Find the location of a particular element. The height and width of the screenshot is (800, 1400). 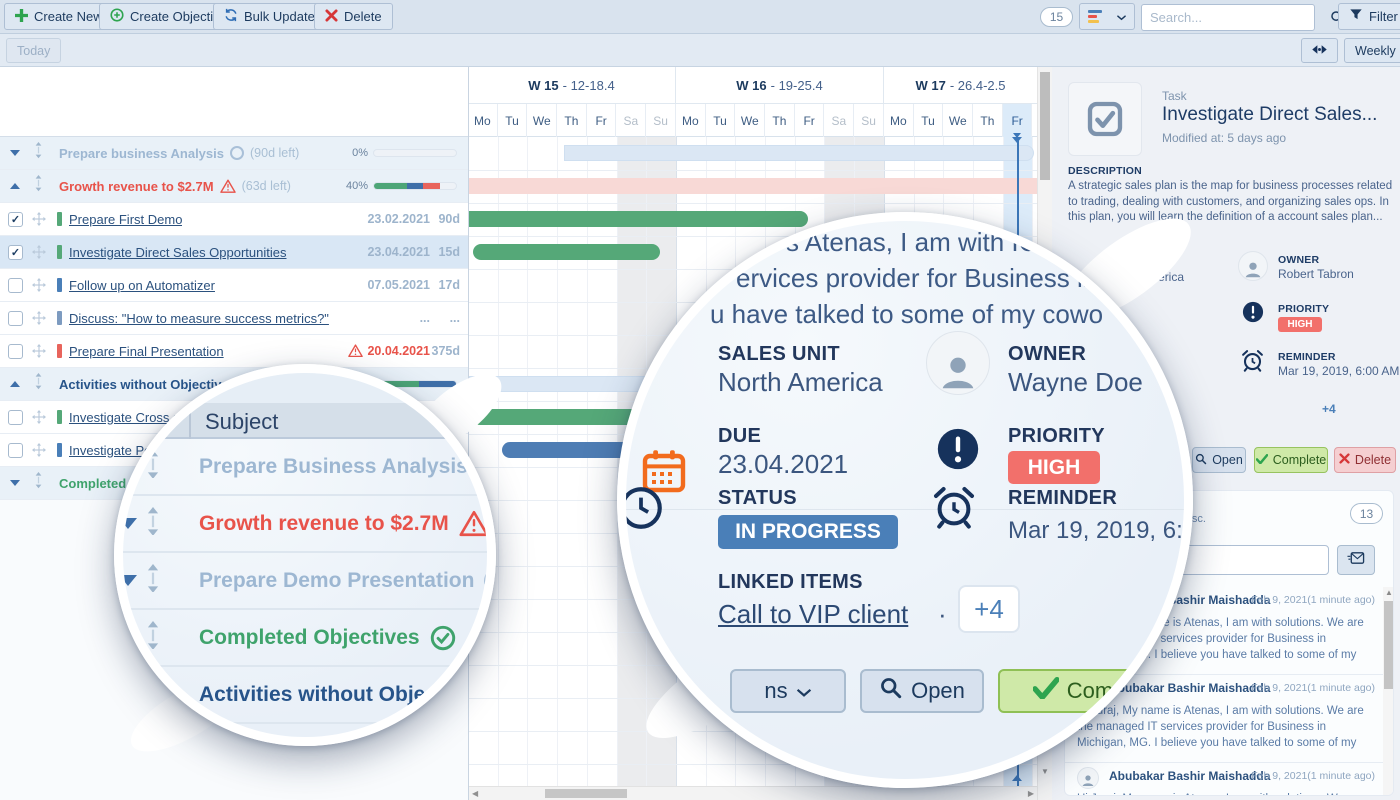

lens-actions-button: ns is located at coordinates (788, 691).